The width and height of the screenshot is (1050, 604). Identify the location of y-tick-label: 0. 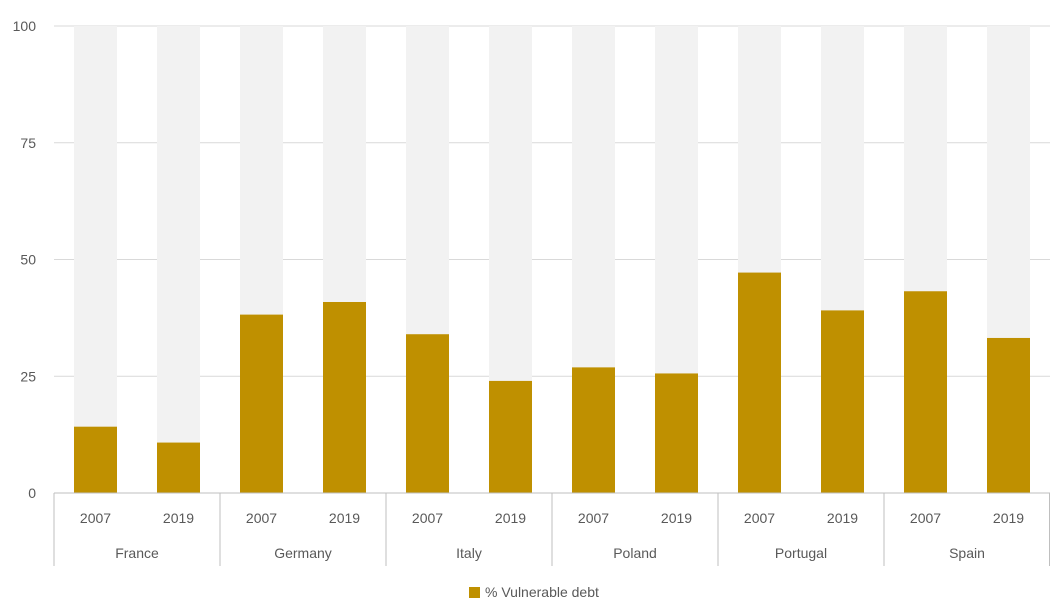
(32, 493).